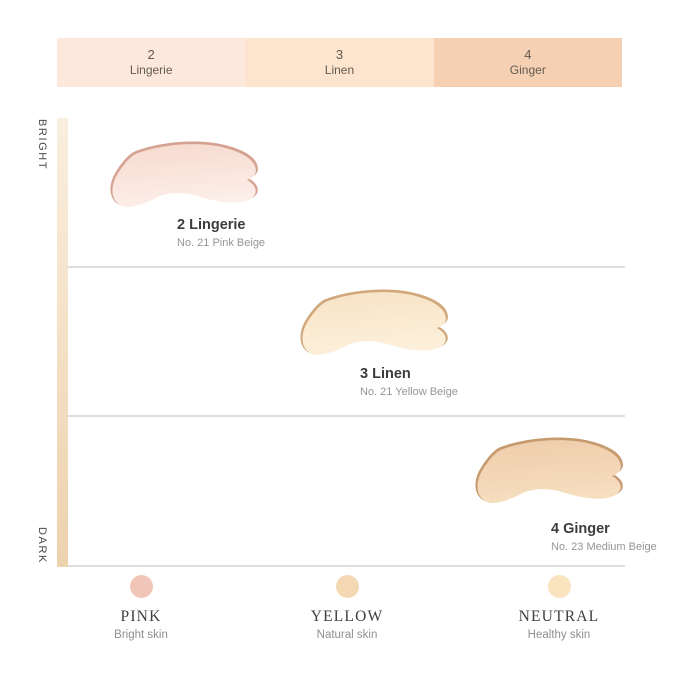  What do you see at coordinates (151, 70) in the screenshot?
I see `shade-segment-name: Lingerie` at bounding box center [151, 70].